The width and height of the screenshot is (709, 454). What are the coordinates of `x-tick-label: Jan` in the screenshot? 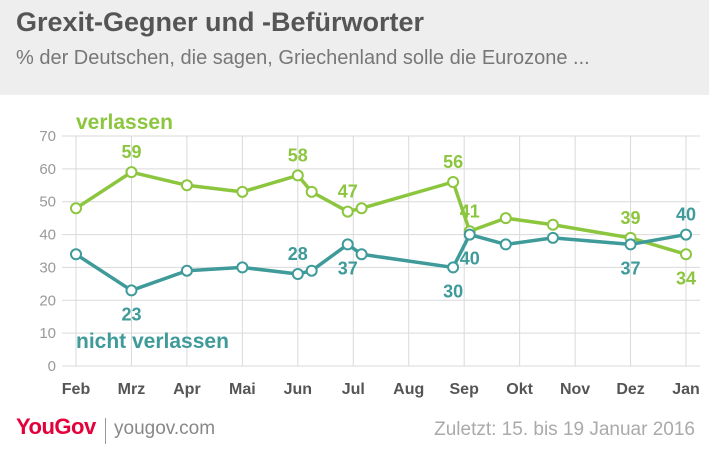 It's located at (686, 389).